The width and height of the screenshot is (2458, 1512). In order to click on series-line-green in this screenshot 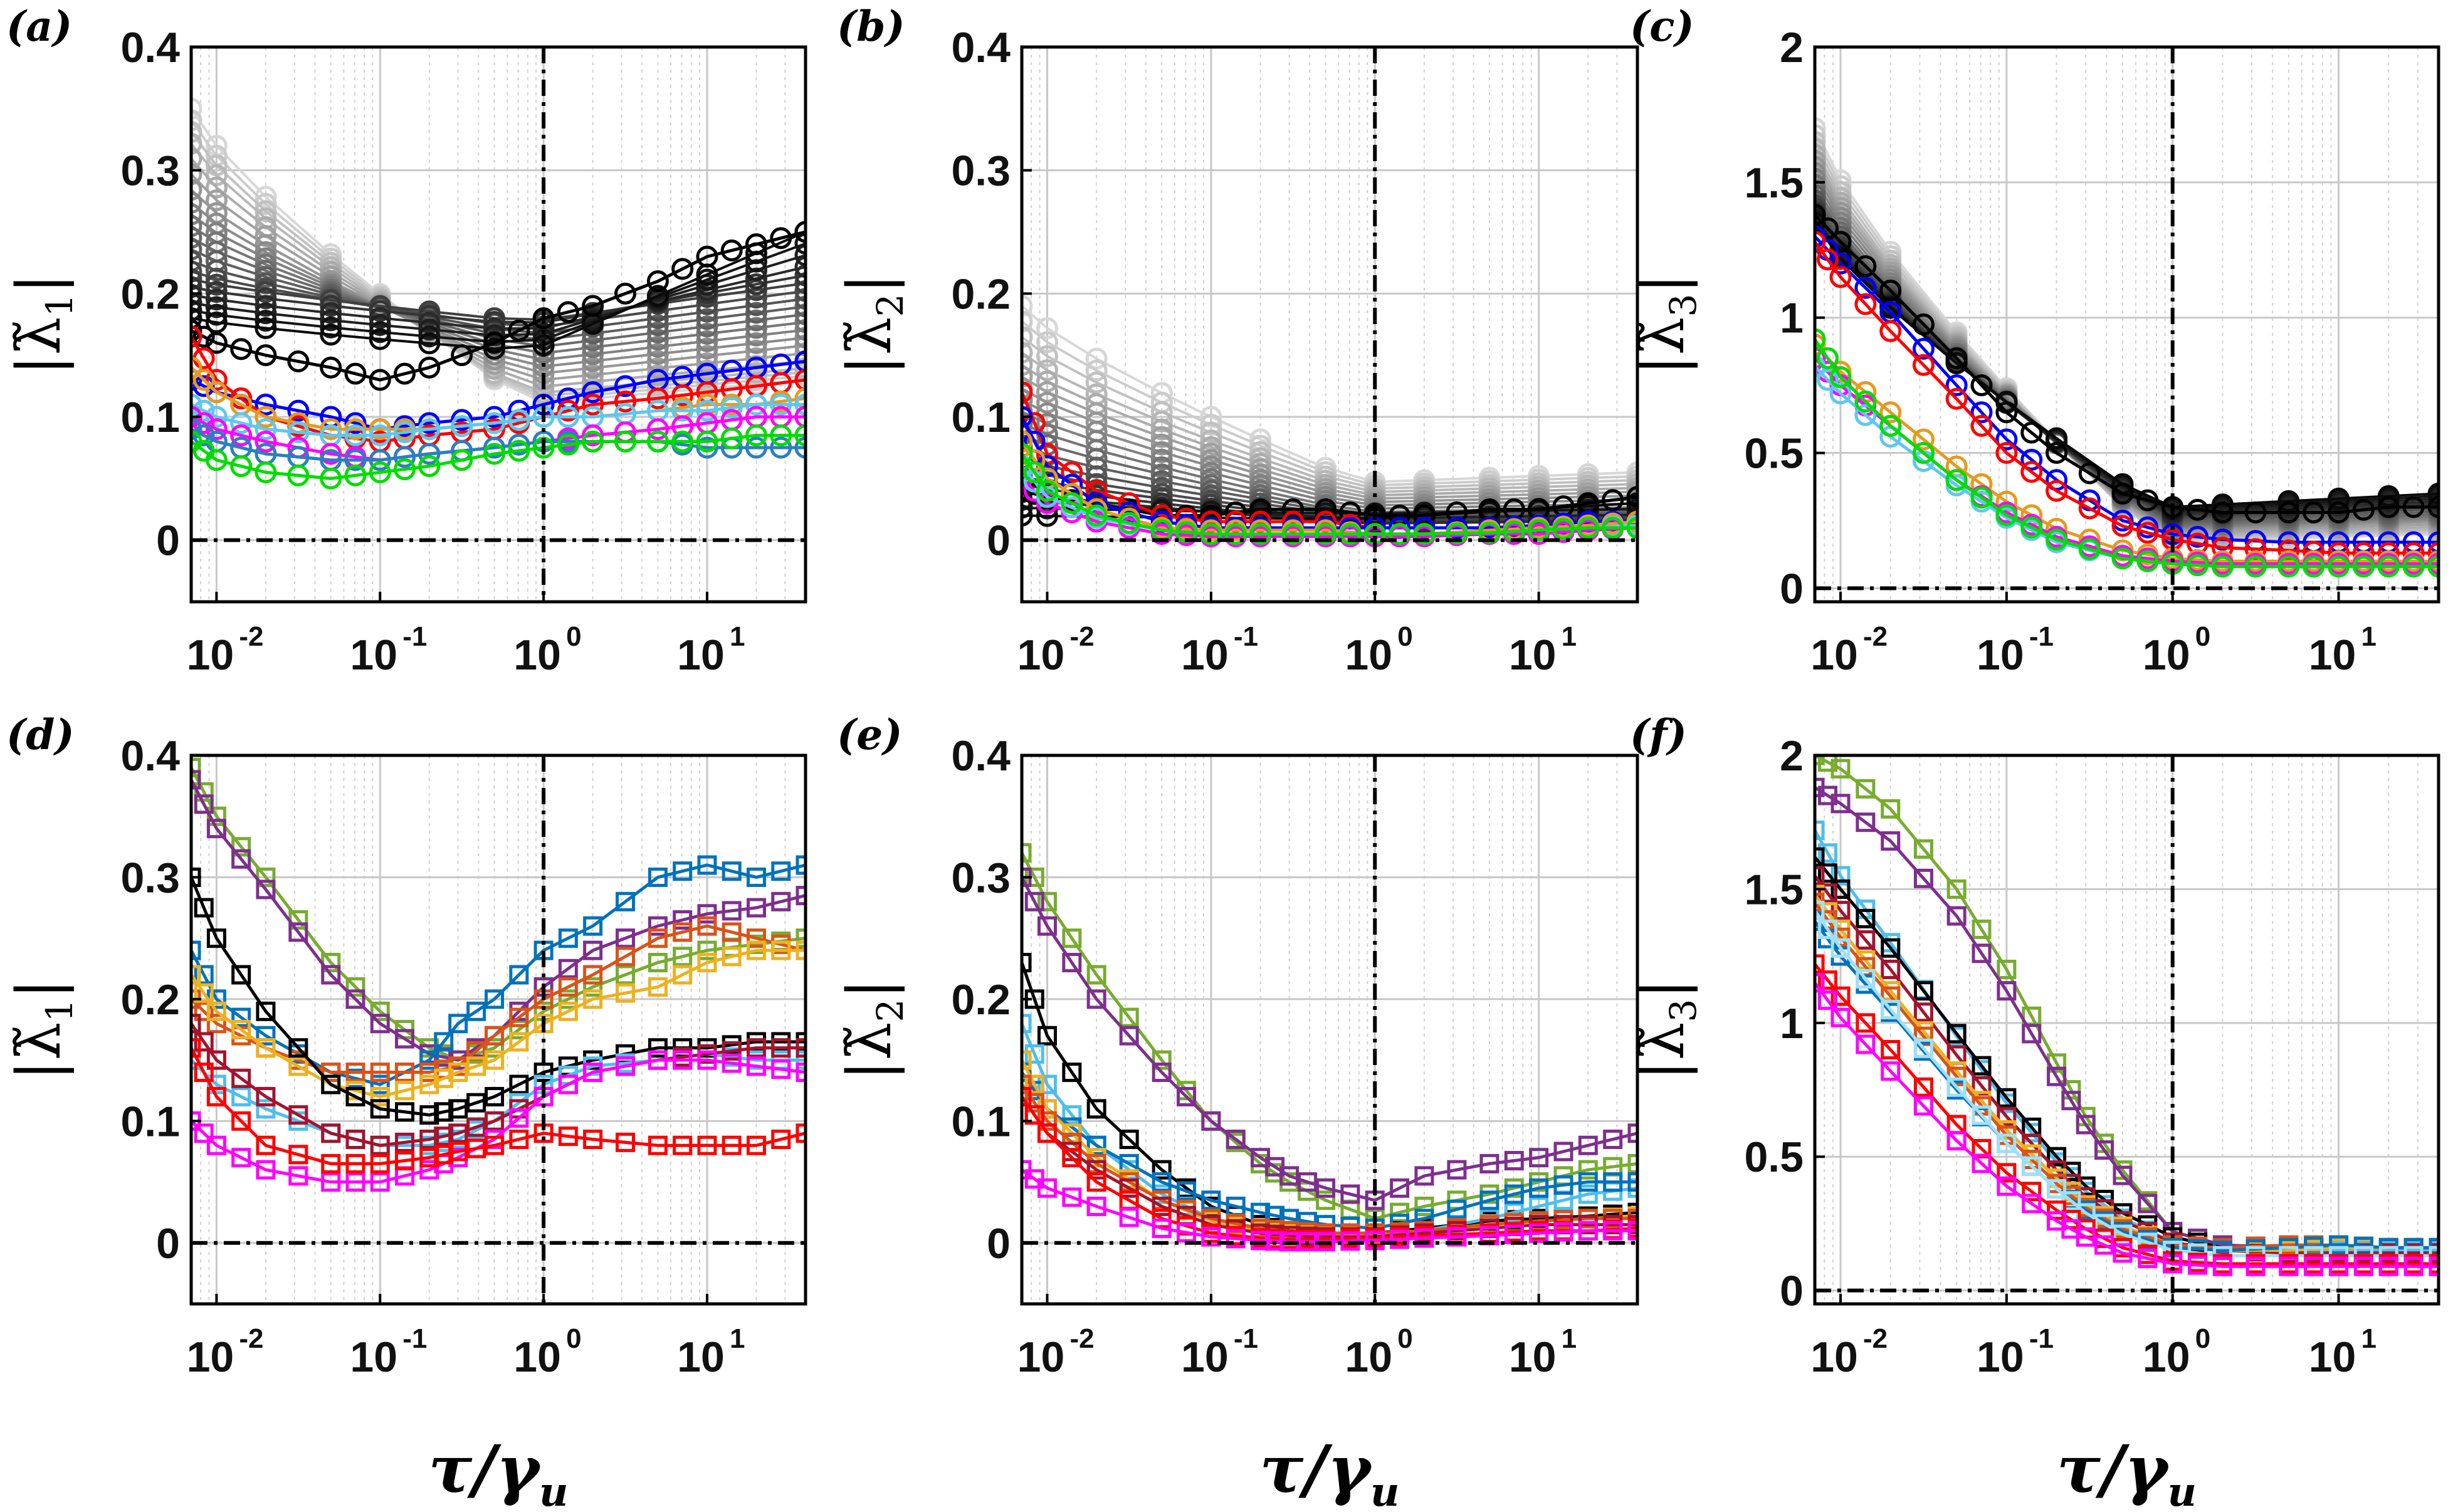, I will do `click(498, 457)`.